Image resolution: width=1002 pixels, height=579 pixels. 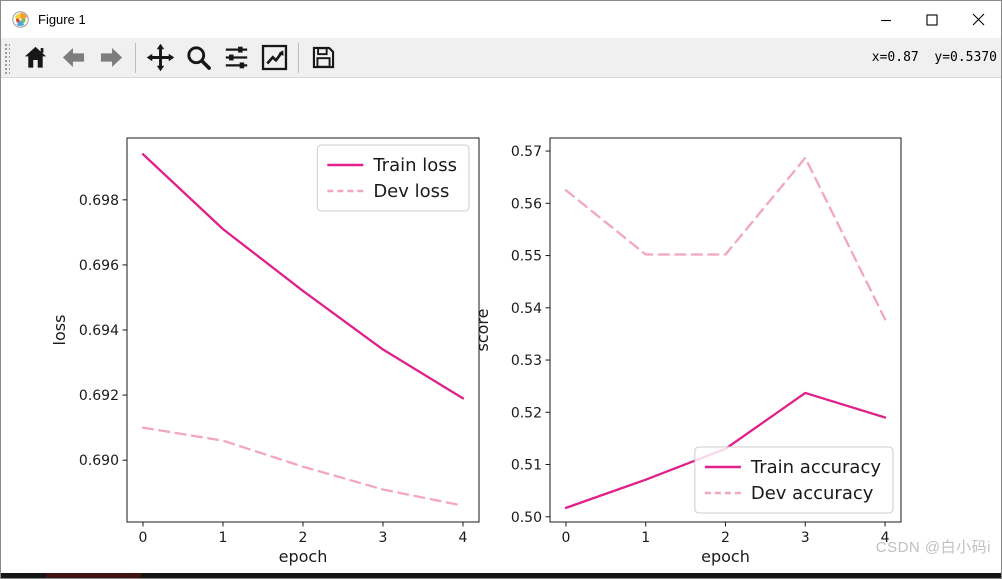 I want to click on background-window-strip, so click(x=501, y=575).